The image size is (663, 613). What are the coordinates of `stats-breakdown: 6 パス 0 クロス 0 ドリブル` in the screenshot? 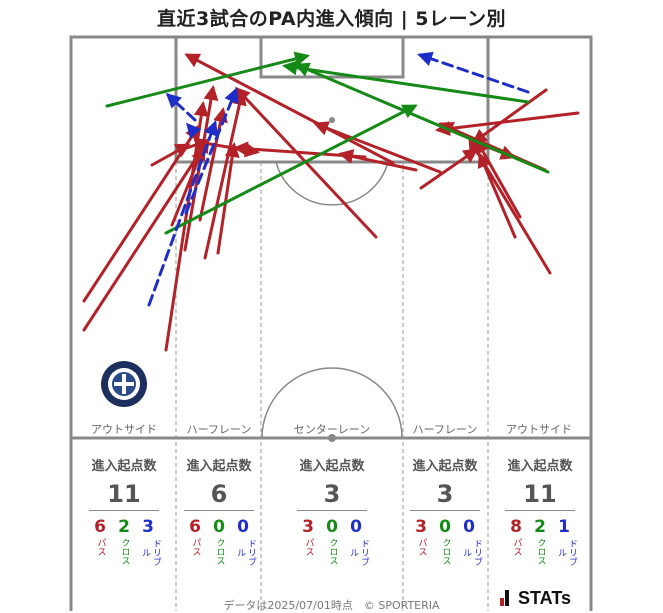 It's located at (219, 541).